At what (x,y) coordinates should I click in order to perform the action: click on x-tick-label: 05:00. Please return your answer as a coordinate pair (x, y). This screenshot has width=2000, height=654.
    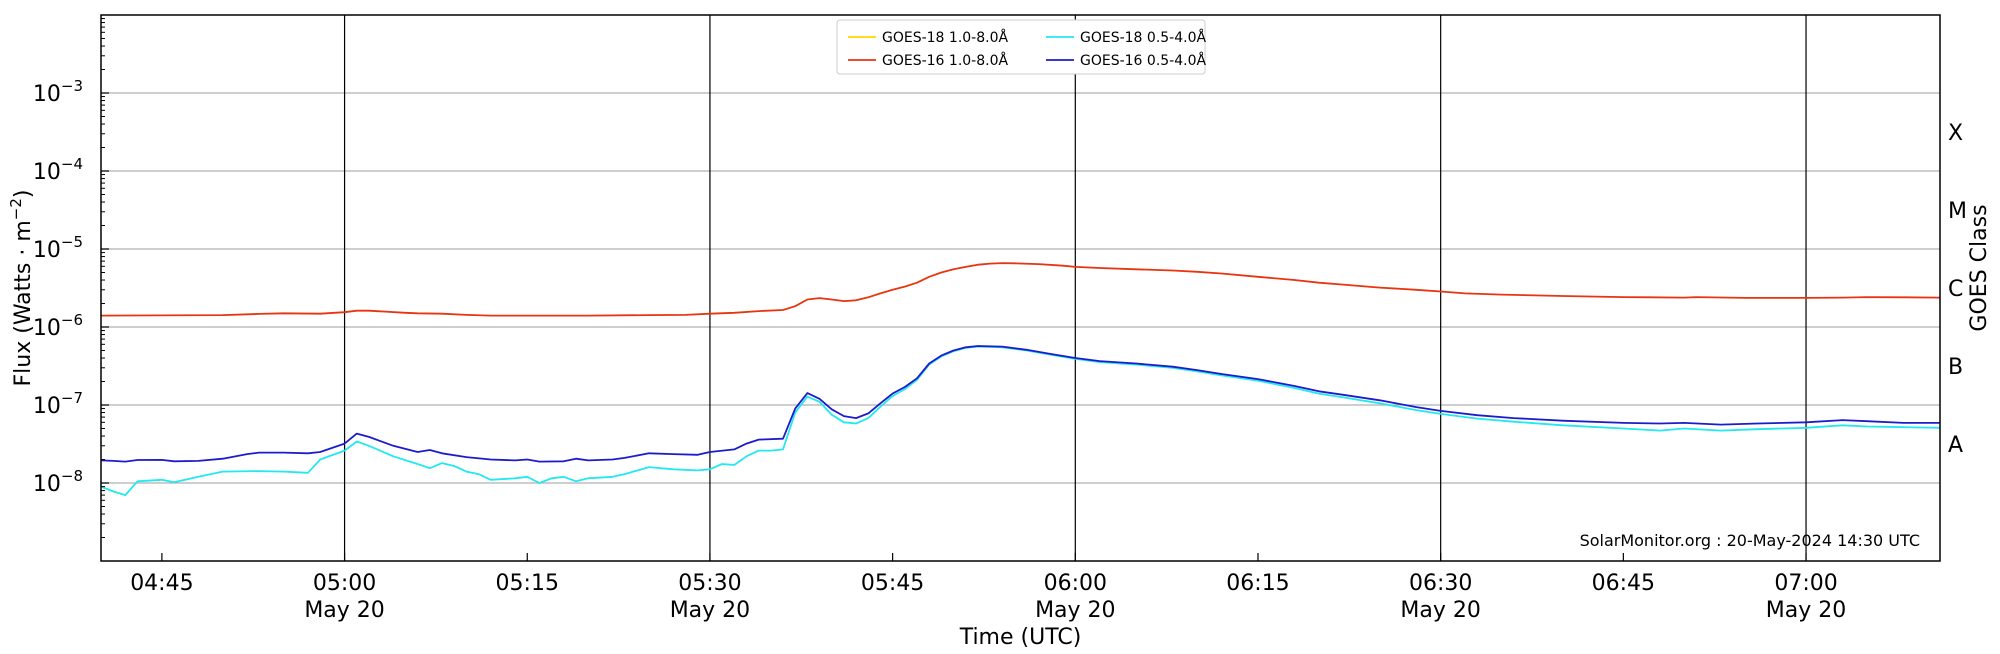
    Looking at the image, I should click on (344, 583).